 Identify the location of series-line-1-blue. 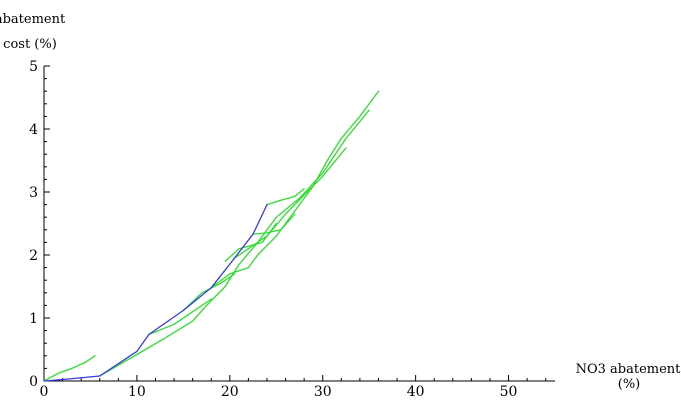
(155, 292).